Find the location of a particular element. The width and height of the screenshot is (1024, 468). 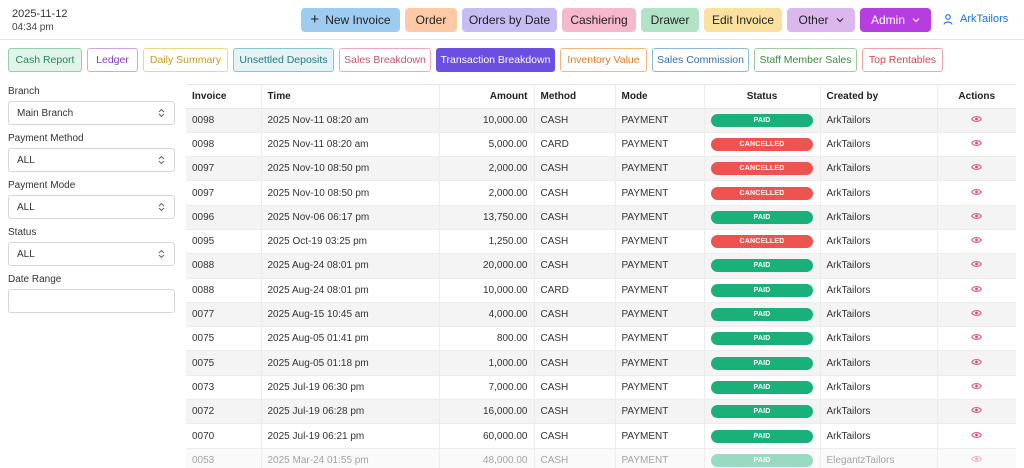

nav-button-other: Other is located at coordinates (821, 20).